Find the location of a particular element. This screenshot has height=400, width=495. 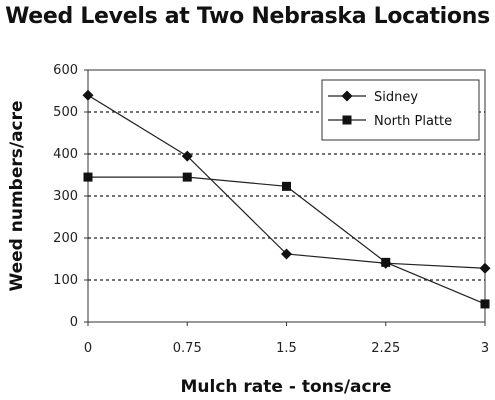

y-axis-title: Weed numbers/acre is located at coordinates (17, 195).